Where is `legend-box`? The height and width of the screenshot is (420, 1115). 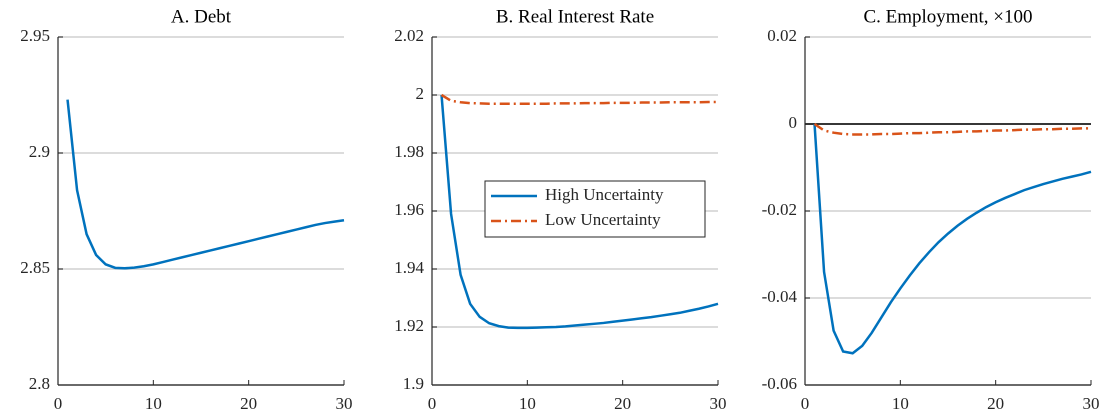 legend-box is located at coordinates (595, 209).